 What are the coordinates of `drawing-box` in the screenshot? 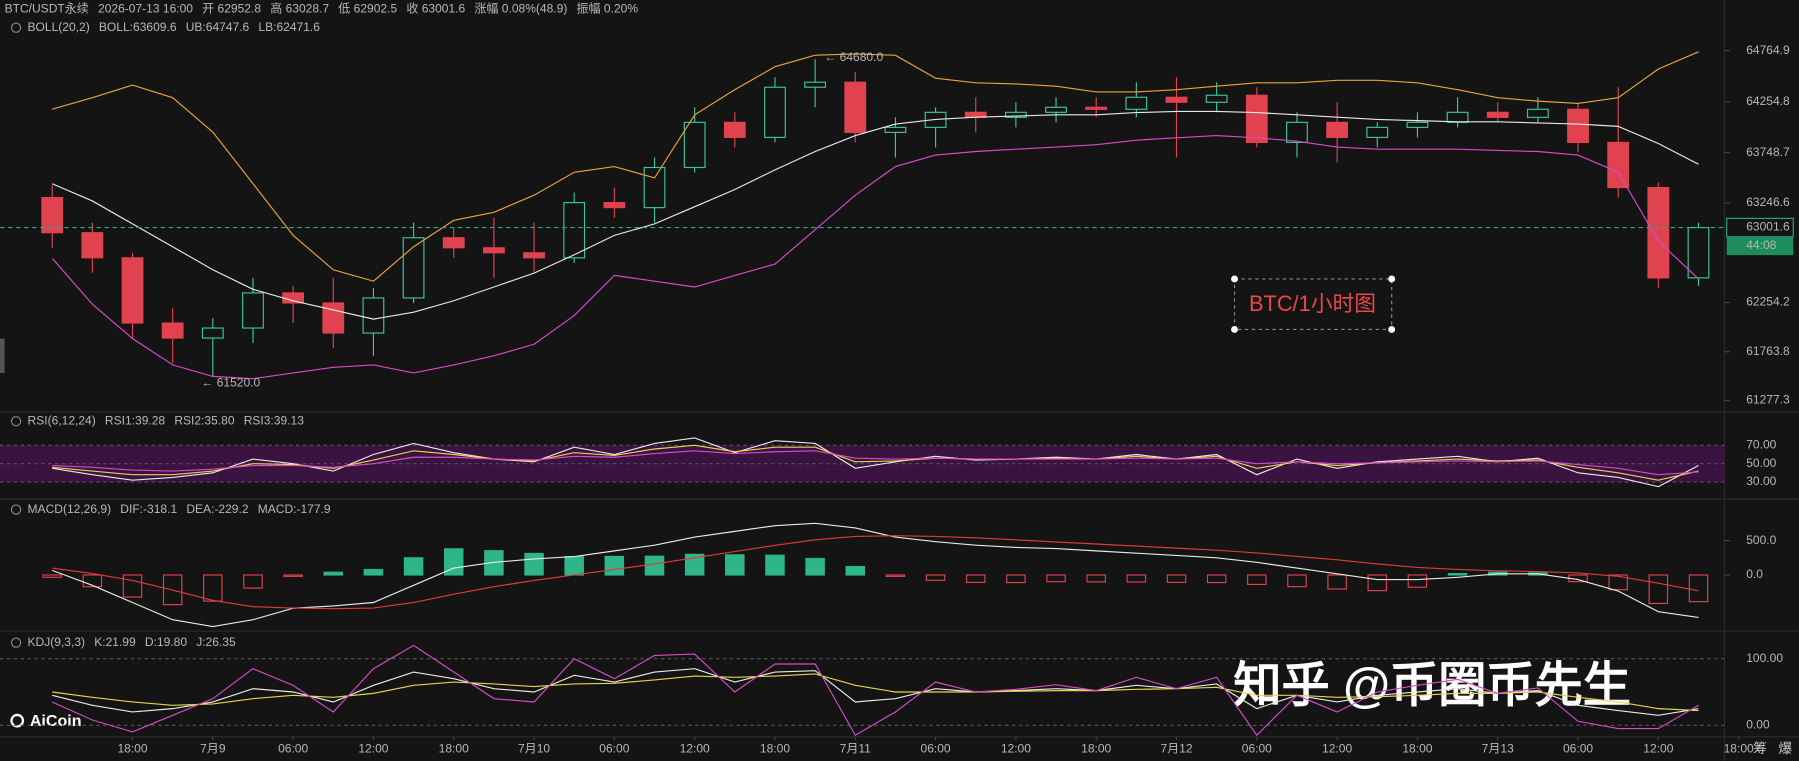 It's located at (1313, 304).